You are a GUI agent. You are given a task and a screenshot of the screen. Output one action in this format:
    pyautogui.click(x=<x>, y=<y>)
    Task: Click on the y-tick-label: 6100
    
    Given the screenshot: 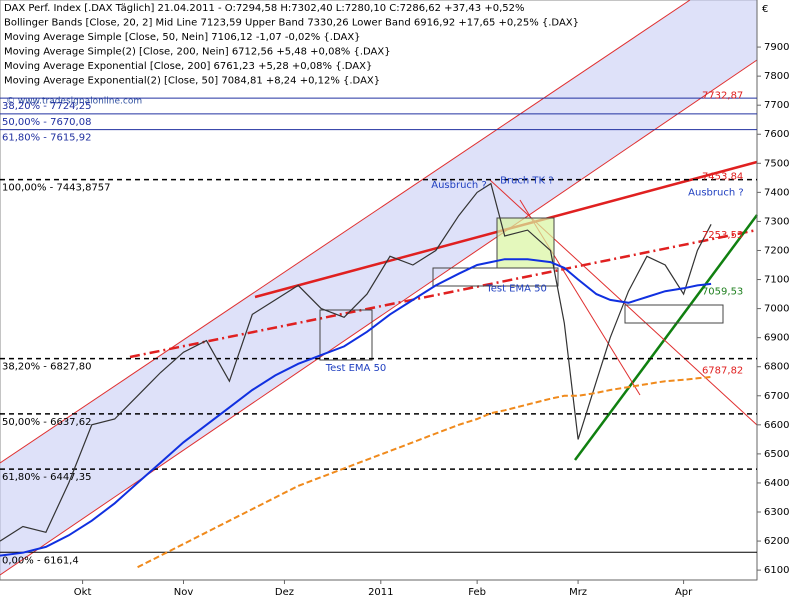 What is the action you would take?
    pyautogui.click(x=776, y=570)
    